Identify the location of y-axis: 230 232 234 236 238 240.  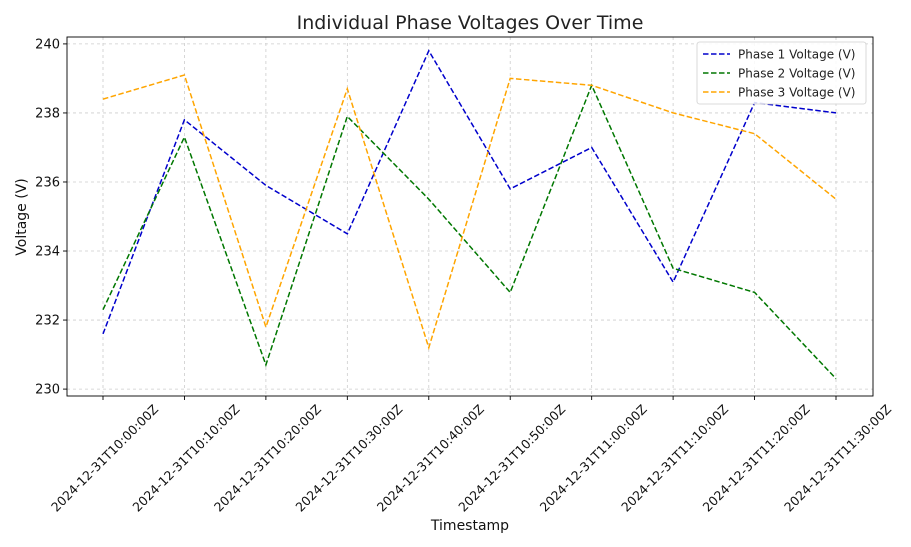
(51, 217).